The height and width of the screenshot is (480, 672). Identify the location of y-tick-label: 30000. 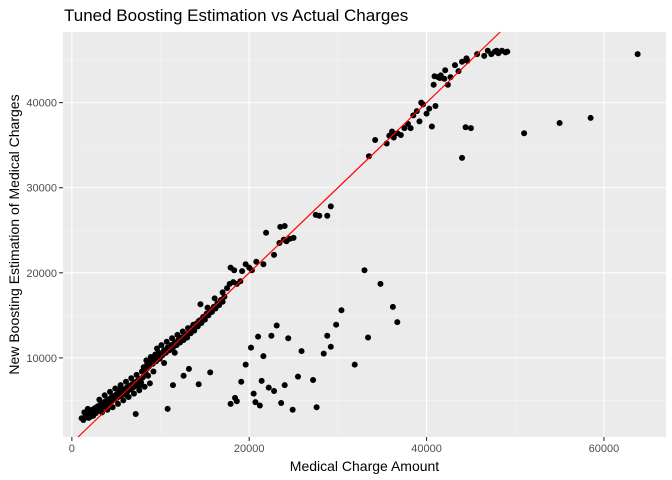
(41, 189).